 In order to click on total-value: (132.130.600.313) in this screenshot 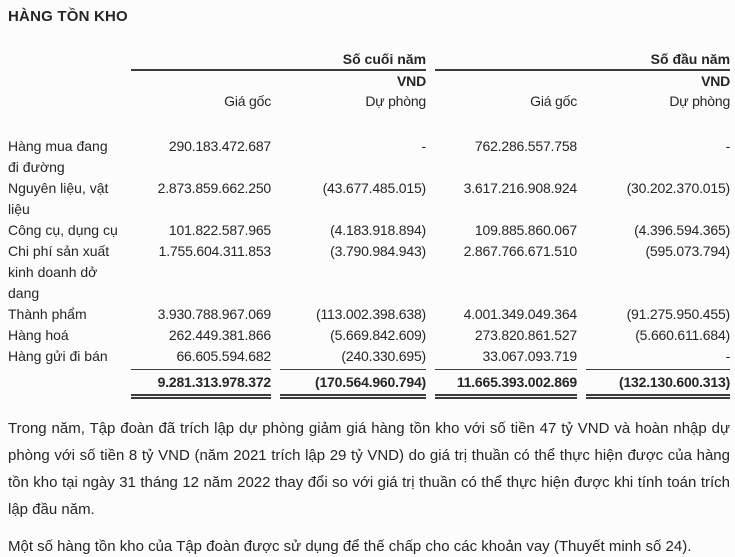, I will do `click(653, 383)`.